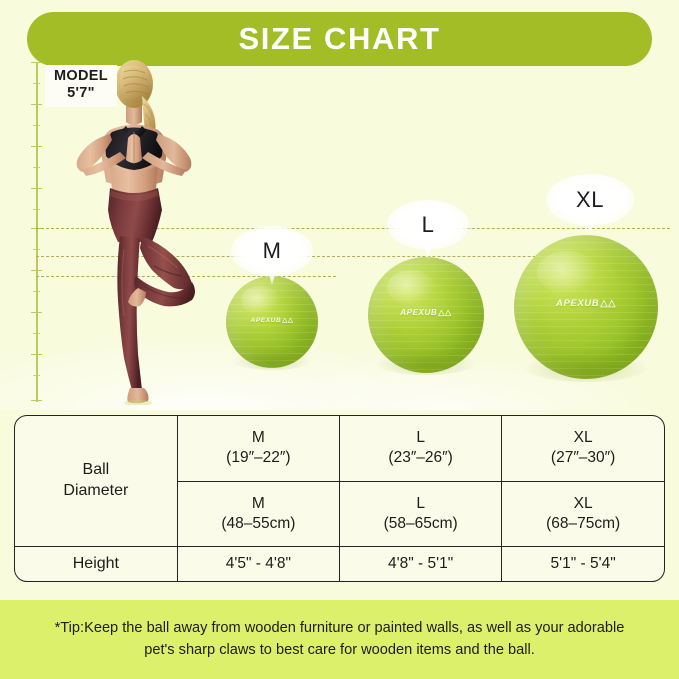  I want to click on model-leggings, so click(151, 289).